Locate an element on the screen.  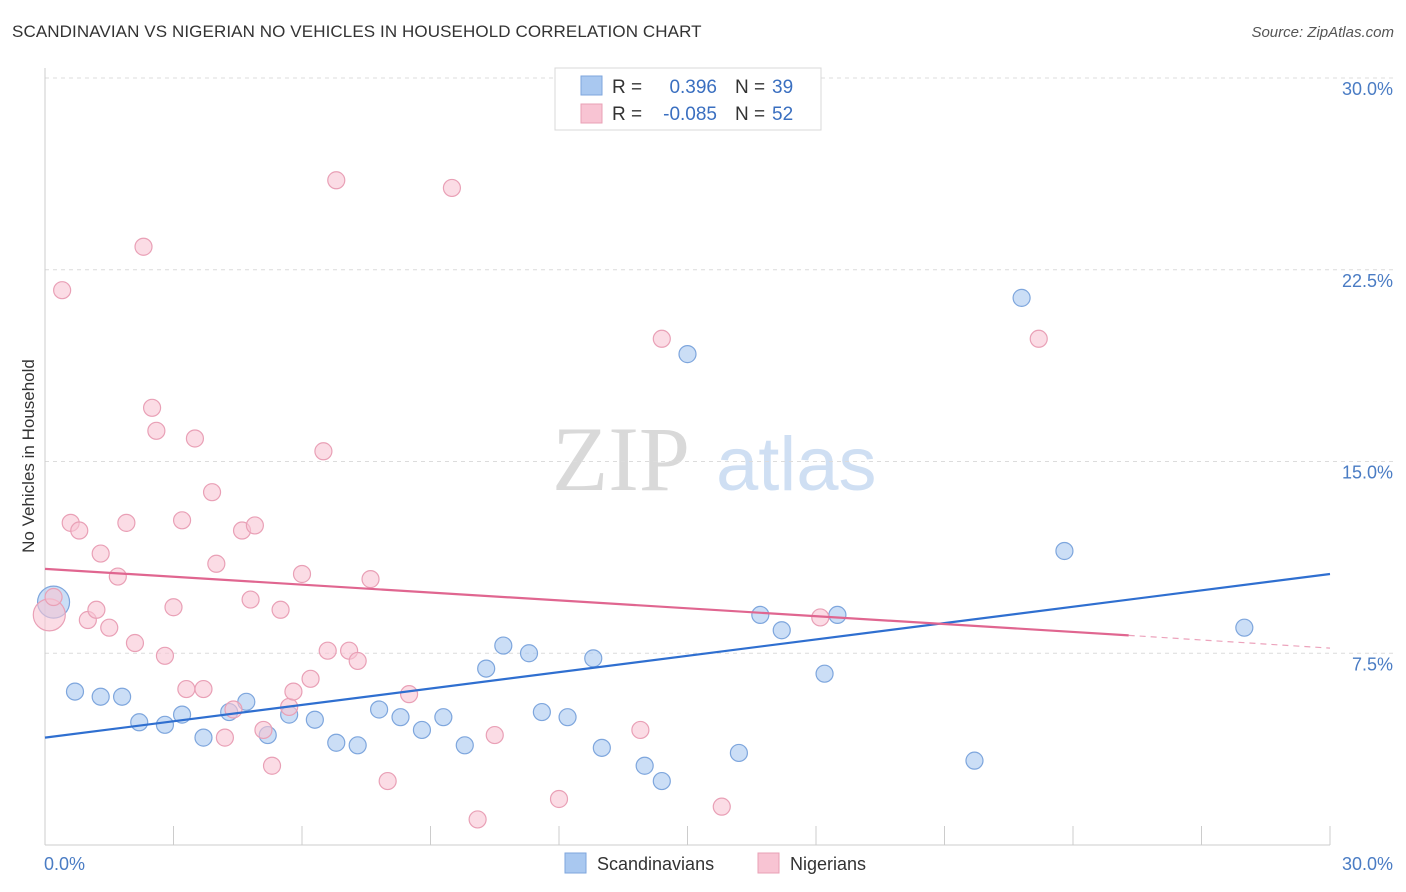
y-axis-label: No Vehicles in Household is located at coordinates (28, 456).